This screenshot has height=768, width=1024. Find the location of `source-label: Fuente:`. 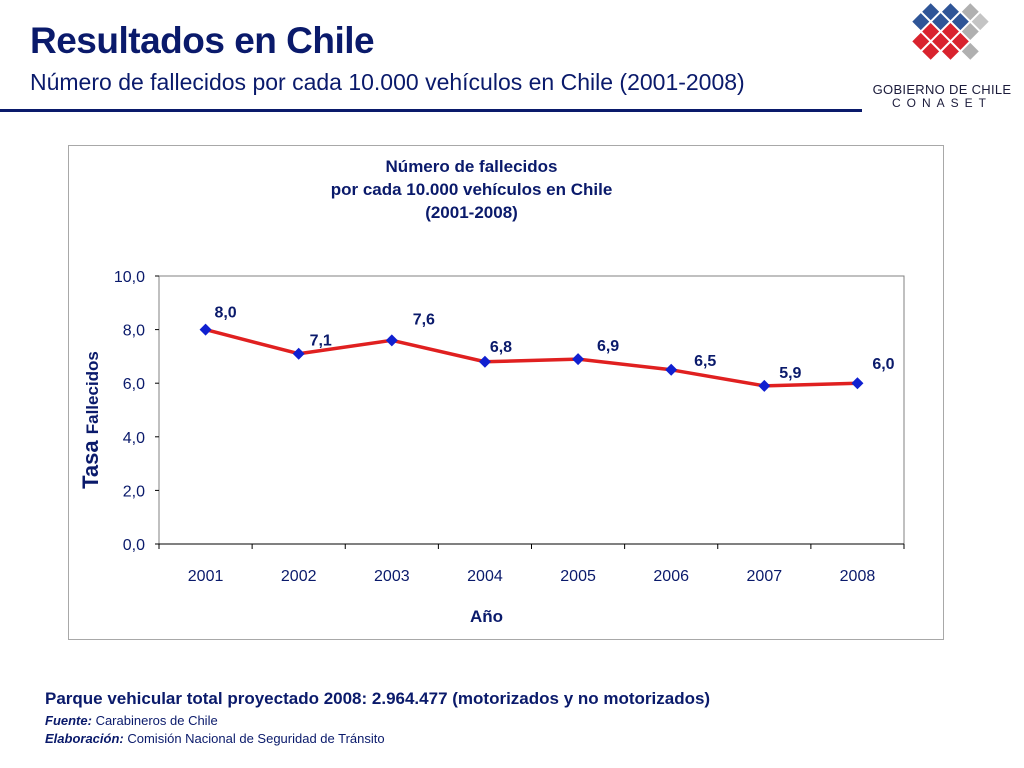

source-label: Fuente: is located at coordinates (68, 720).